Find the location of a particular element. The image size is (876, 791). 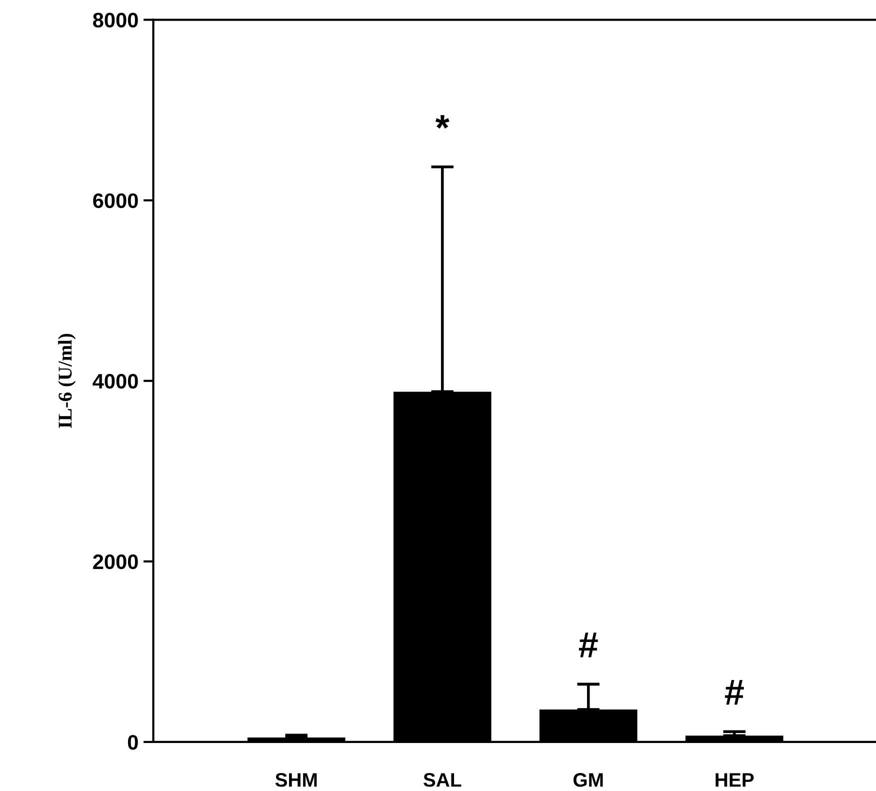

x-tick-label: SAL is located at coordinates (442, 780).